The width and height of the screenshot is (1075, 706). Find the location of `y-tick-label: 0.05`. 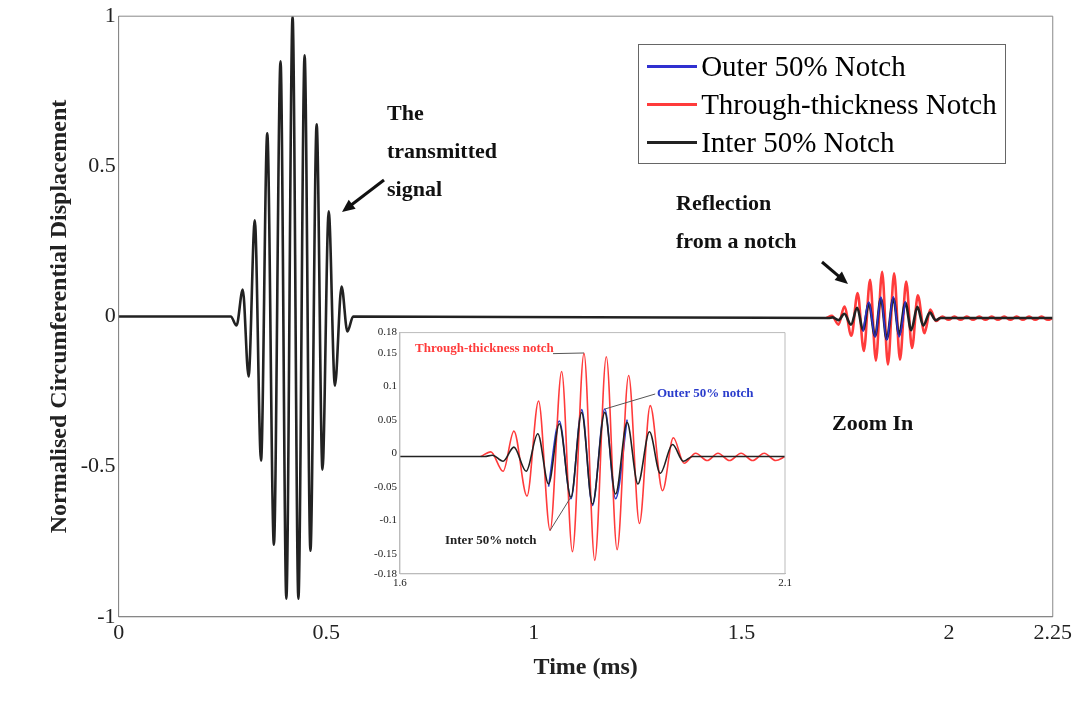

y-tick-label: 0.05 is located at coordinates (387, 418).